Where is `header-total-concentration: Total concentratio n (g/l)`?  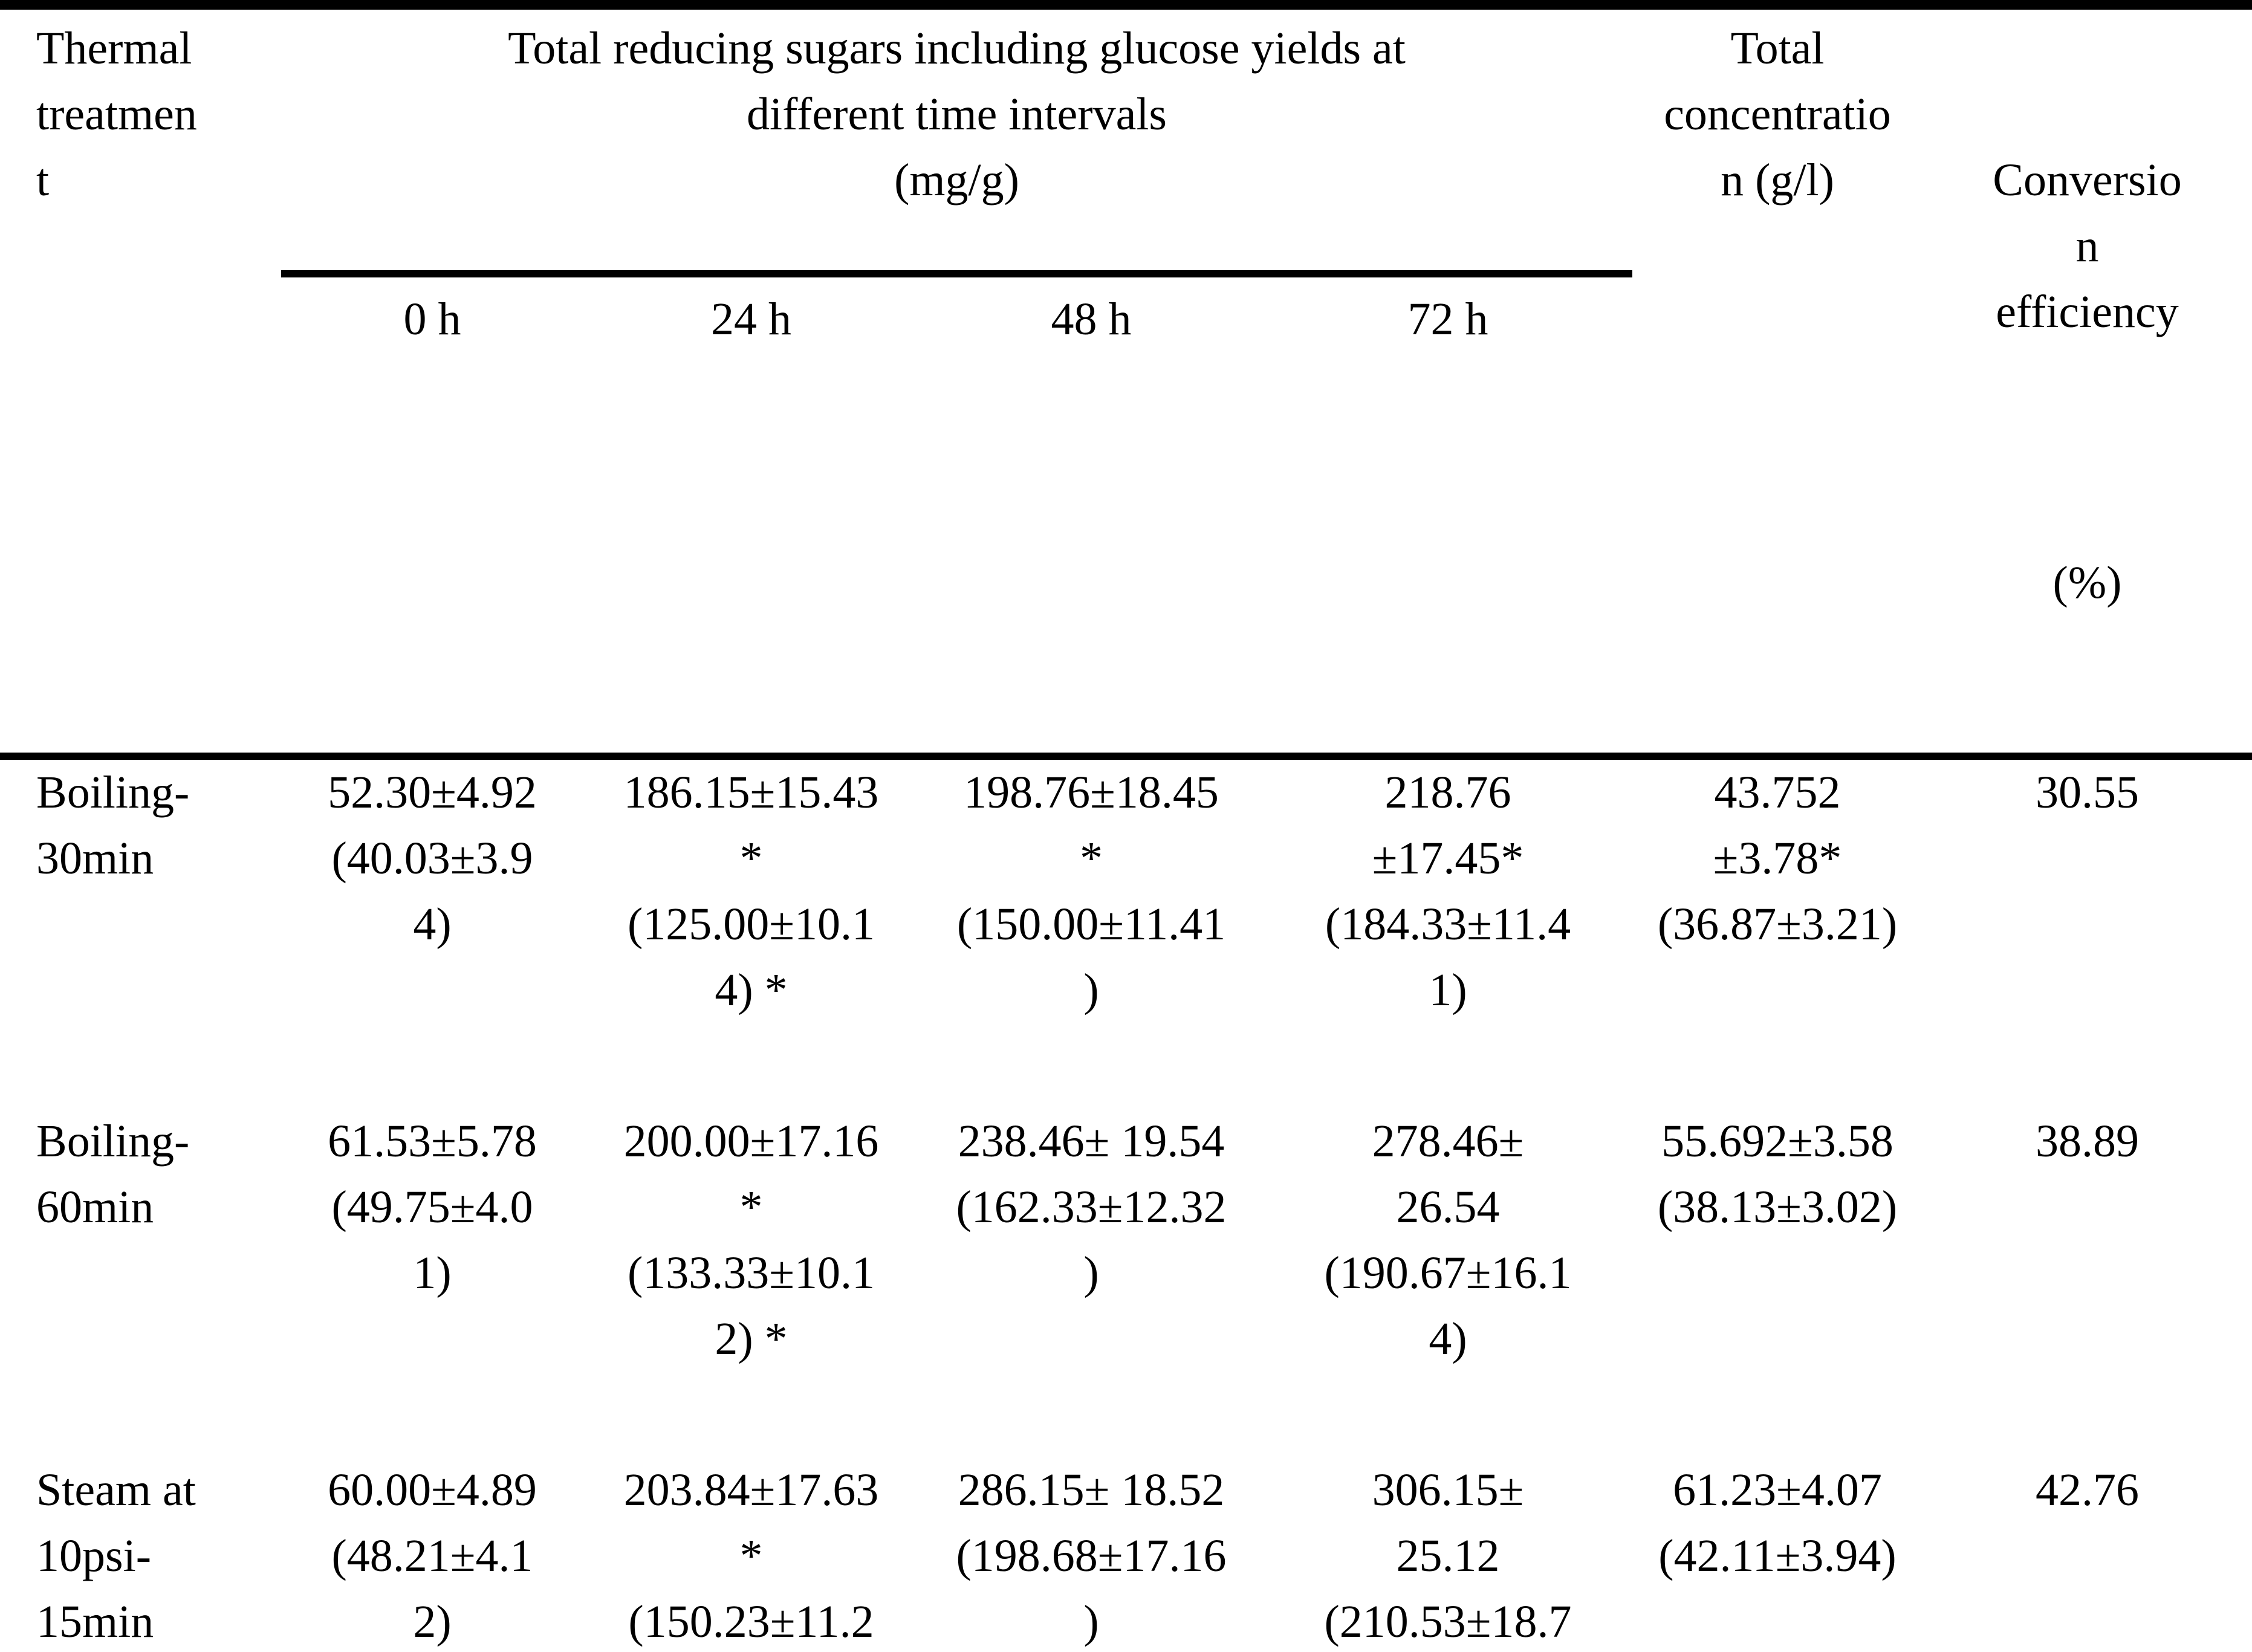 header-total-concentration: Total concentratio n (g/l) is located at coordinates (1777, 115).